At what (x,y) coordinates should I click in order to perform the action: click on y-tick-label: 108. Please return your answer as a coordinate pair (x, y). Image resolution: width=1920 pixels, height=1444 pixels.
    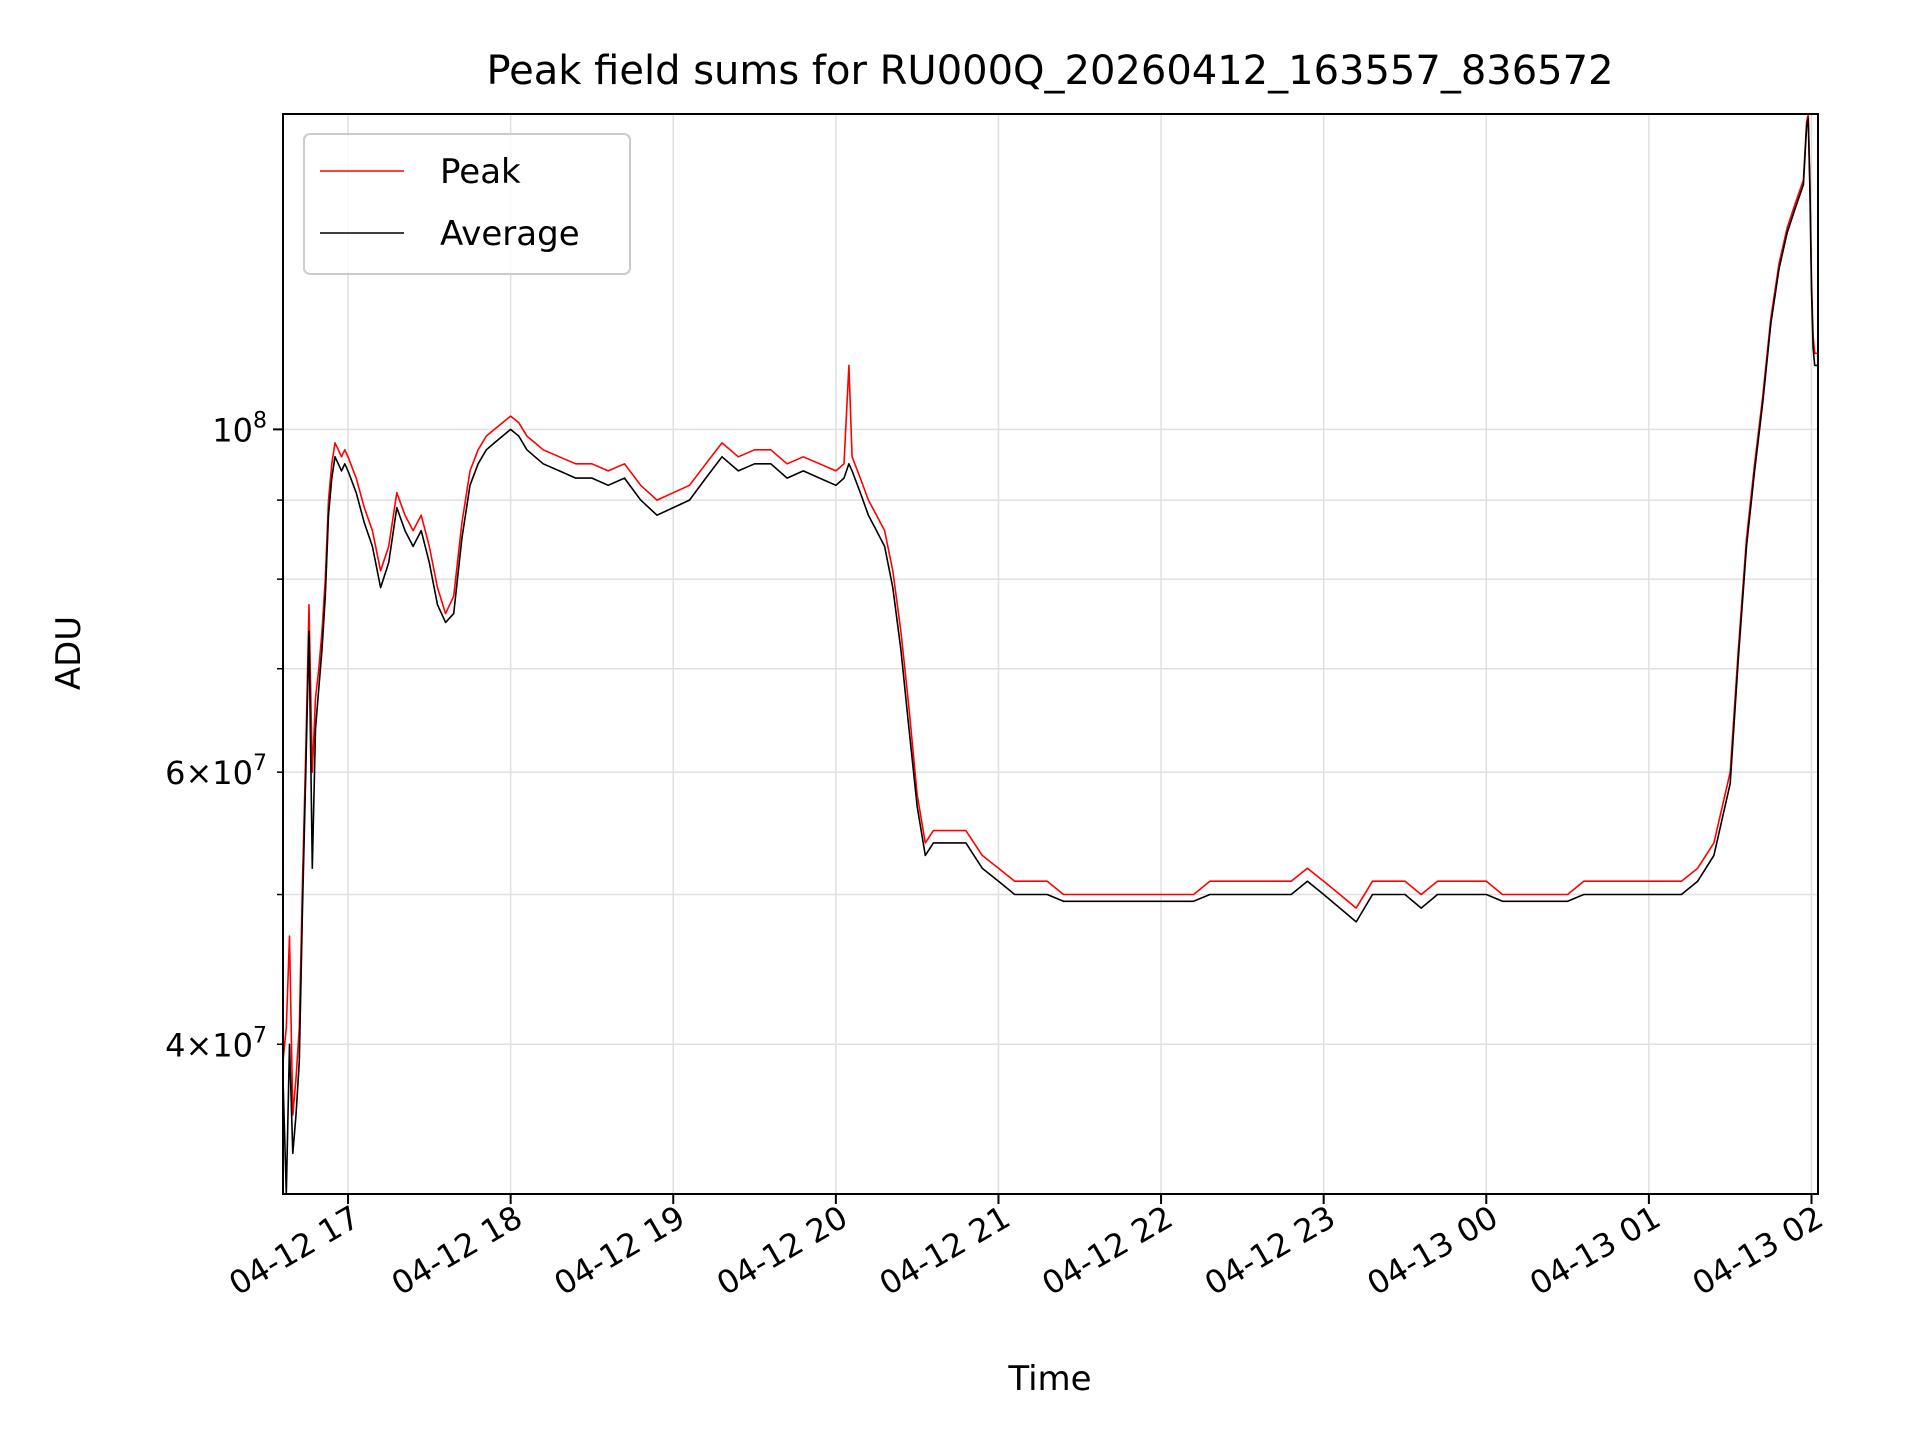
    Looking at the image, I should click on (239, 428).